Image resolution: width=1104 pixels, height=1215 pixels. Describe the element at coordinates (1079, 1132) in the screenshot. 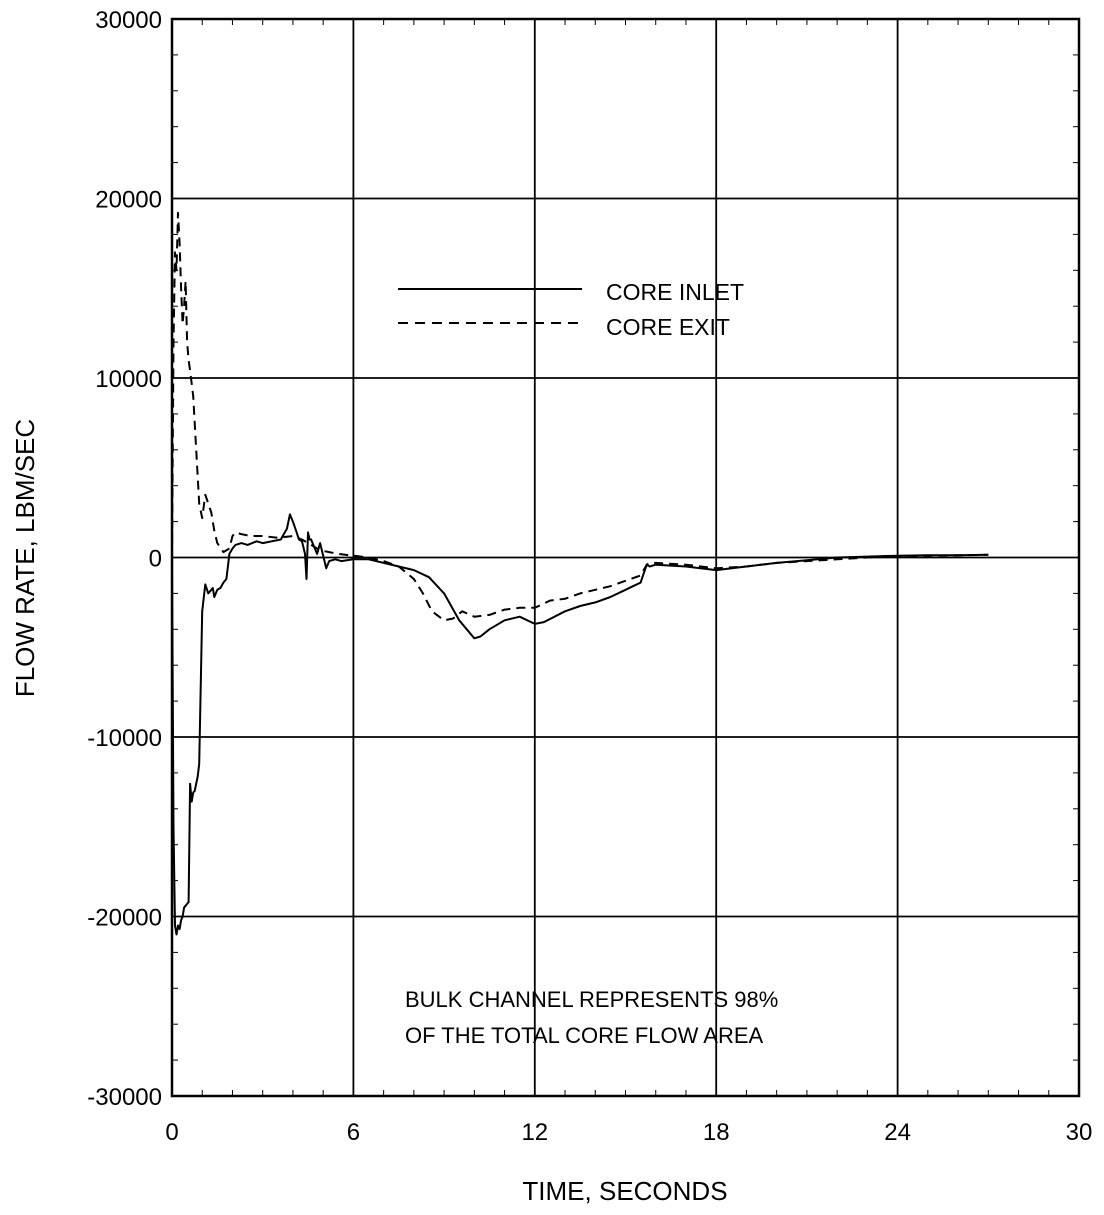

I see `x-tick-label: 30` at that location.